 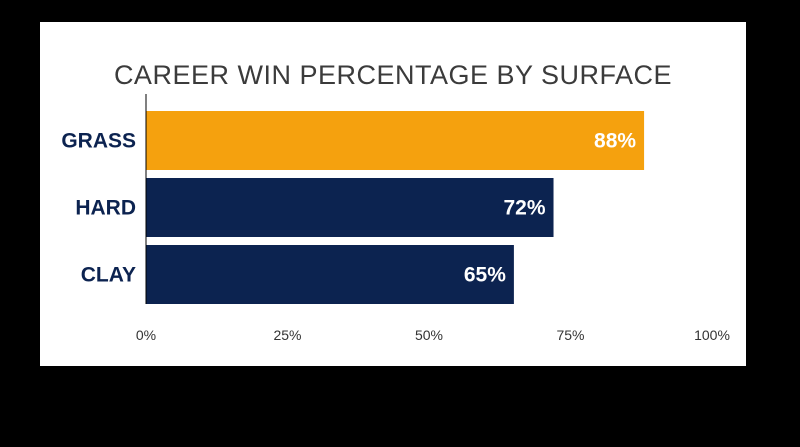 I want to click on bar-clay, so click(x=330, y=274).